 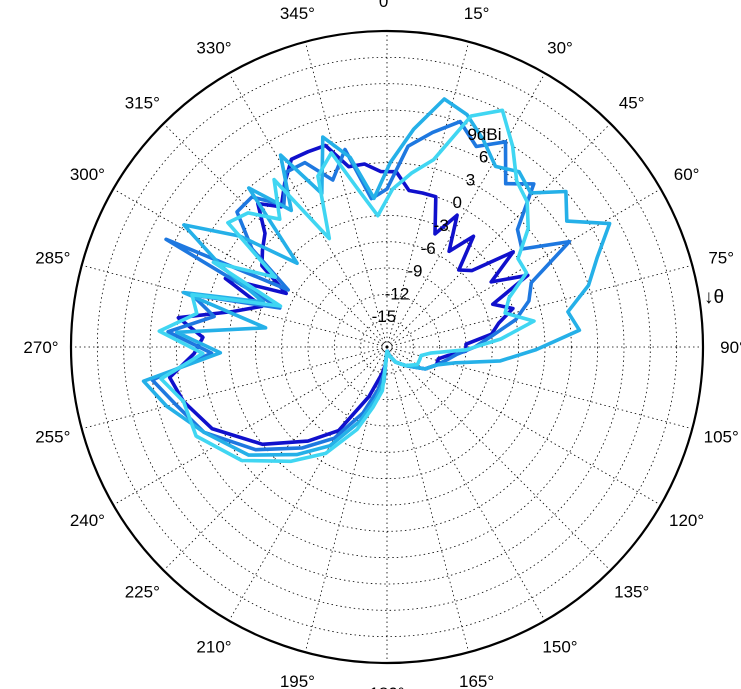 I want to click on angle-tick-label: 285°, so click(x=52, y=257).